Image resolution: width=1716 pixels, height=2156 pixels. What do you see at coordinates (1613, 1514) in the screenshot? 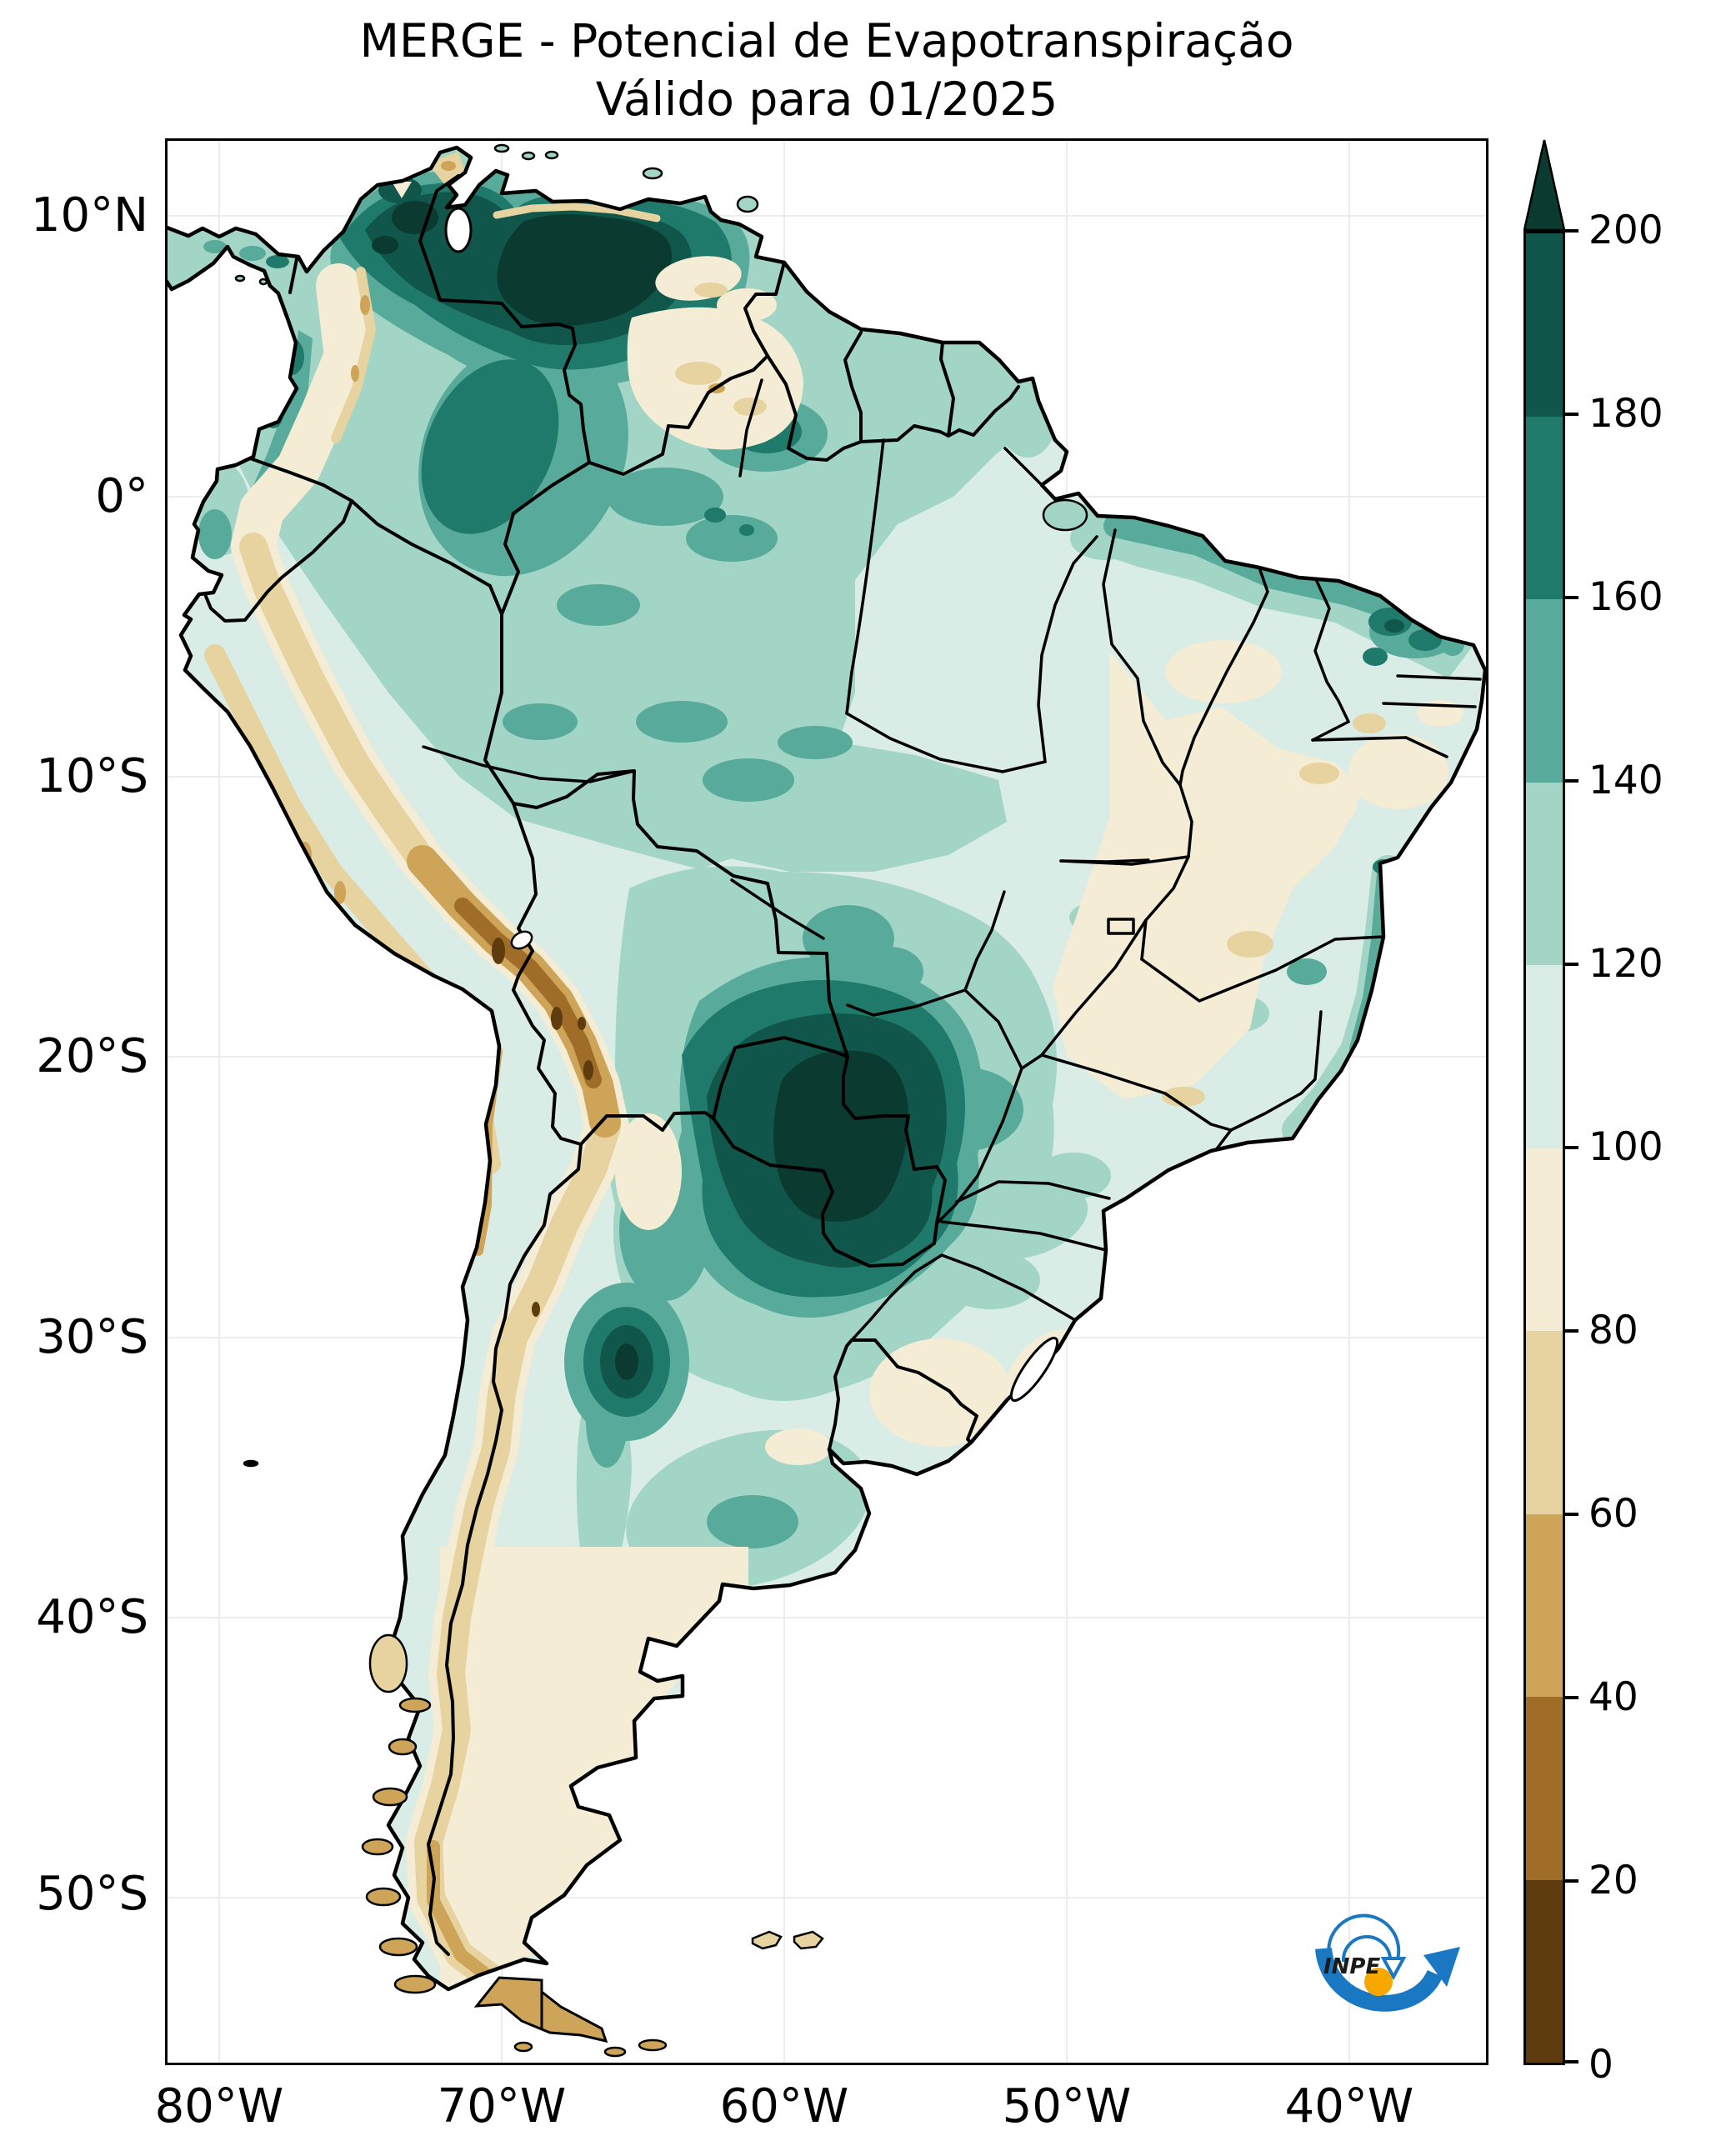
I see `colorbar-label-60: 60` at bounding box center [1613, 1514].